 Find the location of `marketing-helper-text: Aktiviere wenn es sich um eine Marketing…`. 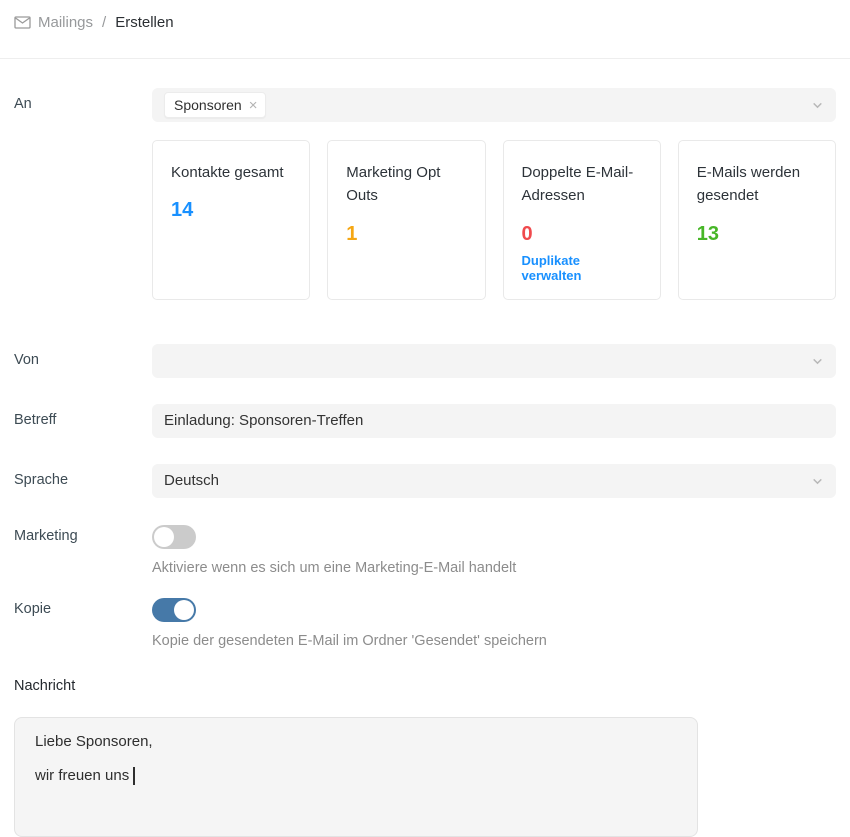

marketing-helper-text: Aktiviere wenn es sich um eine Marketing… is located at coordinates (334, 567).